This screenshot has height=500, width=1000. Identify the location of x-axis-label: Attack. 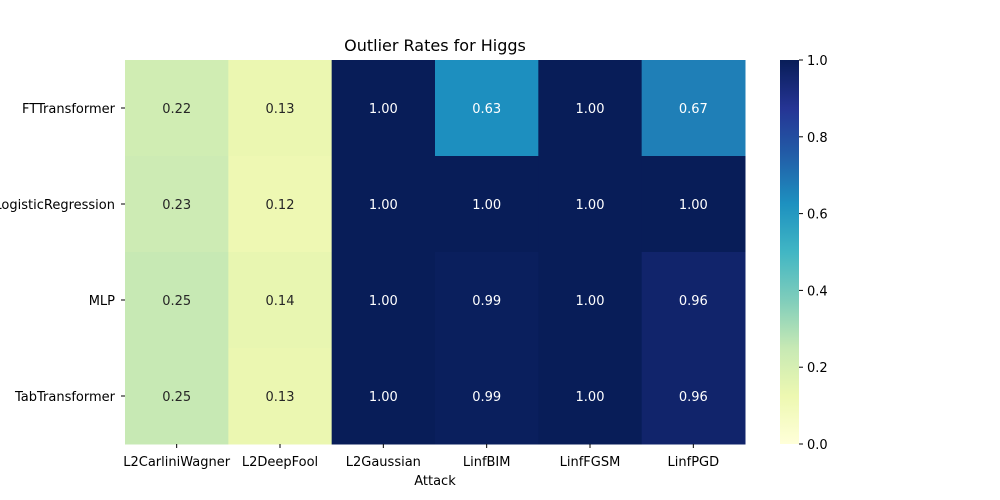
(435, 481).